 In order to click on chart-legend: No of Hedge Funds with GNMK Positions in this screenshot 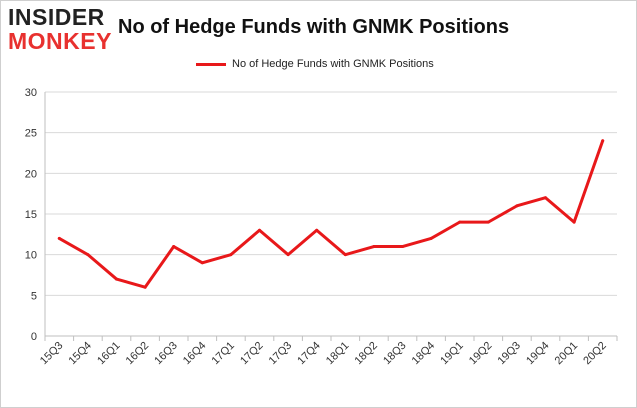, I will do `click(315, 64)`.